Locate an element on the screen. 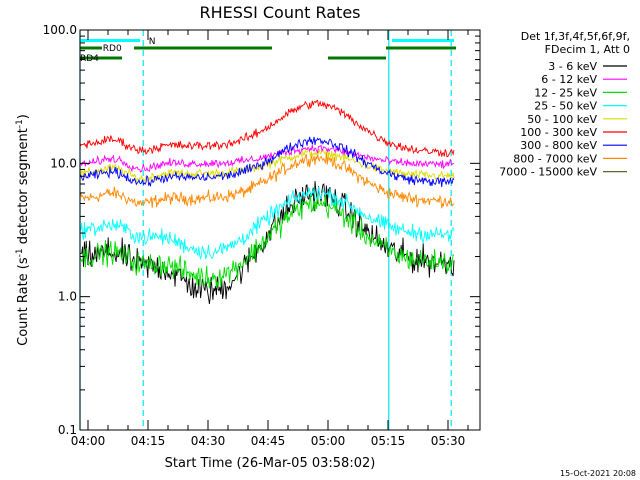 This screenshot has width=640, height=480. legend-entry-label: 300 - 800 keV is located at coordinates (558, 145).